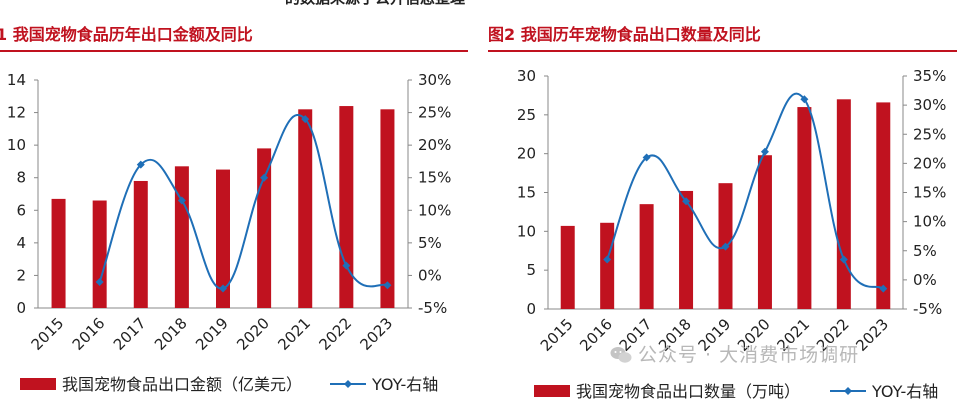  What do you see at coordinates (335, 334) in the screenshot?
I see `x-tick-label: 2022` at bounding box center [335, 334].